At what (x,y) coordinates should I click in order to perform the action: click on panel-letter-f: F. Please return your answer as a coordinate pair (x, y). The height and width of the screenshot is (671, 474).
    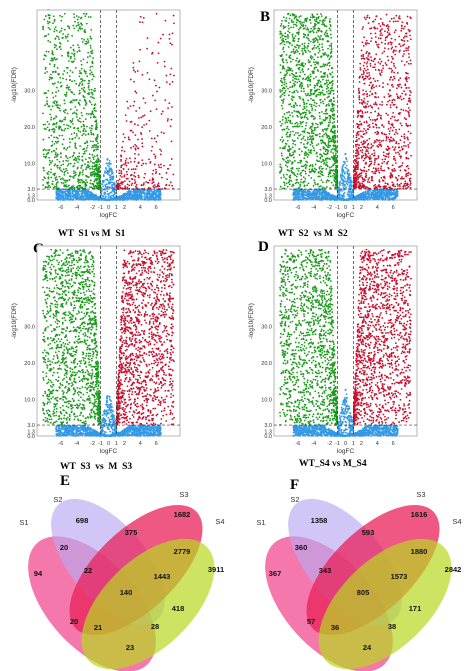
    Looking at the image, I should click on (295, 485).